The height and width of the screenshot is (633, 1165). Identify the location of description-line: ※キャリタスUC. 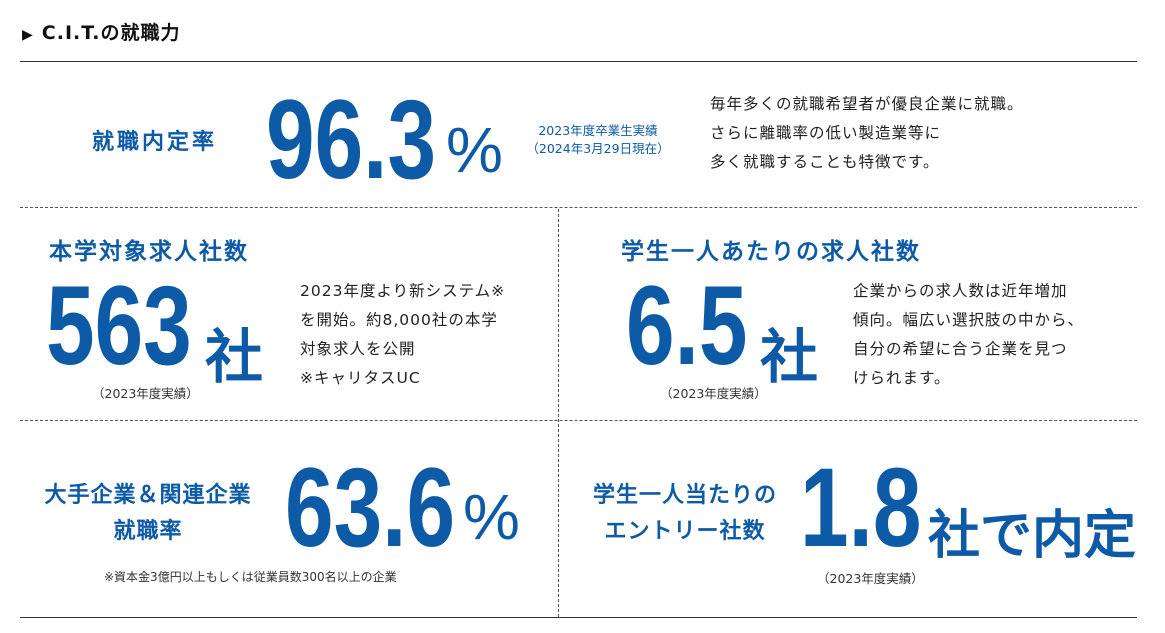
(360, 378).